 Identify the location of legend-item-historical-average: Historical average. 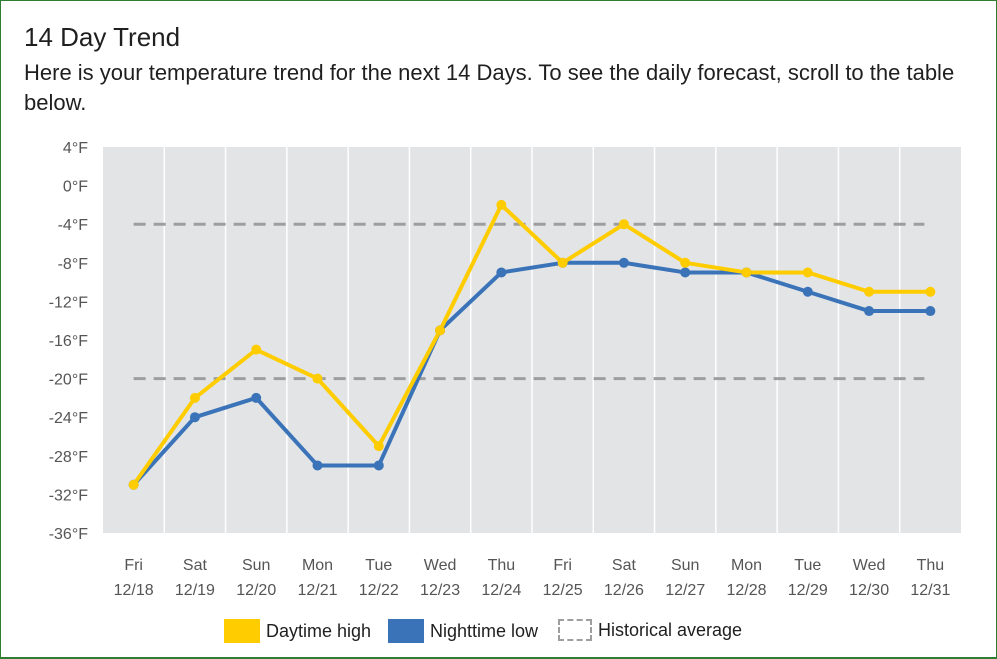
(650, 630).